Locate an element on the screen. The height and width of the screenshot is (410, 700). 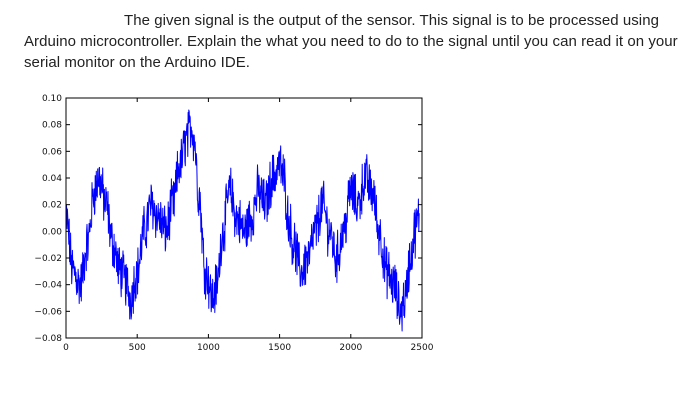
y-tick-label: −0.02 is located at coordinates (48, 259).